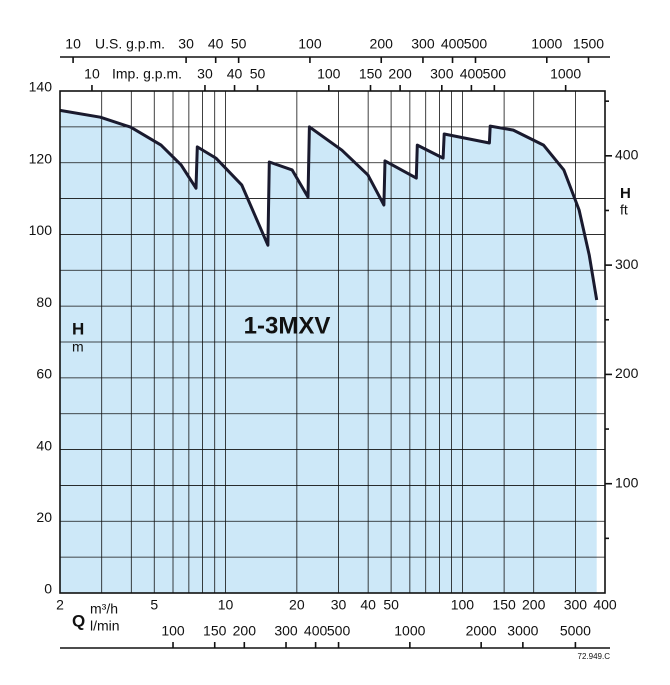  I want to click on top-axis-label: U.S. g.p.m., so click(130, 44).